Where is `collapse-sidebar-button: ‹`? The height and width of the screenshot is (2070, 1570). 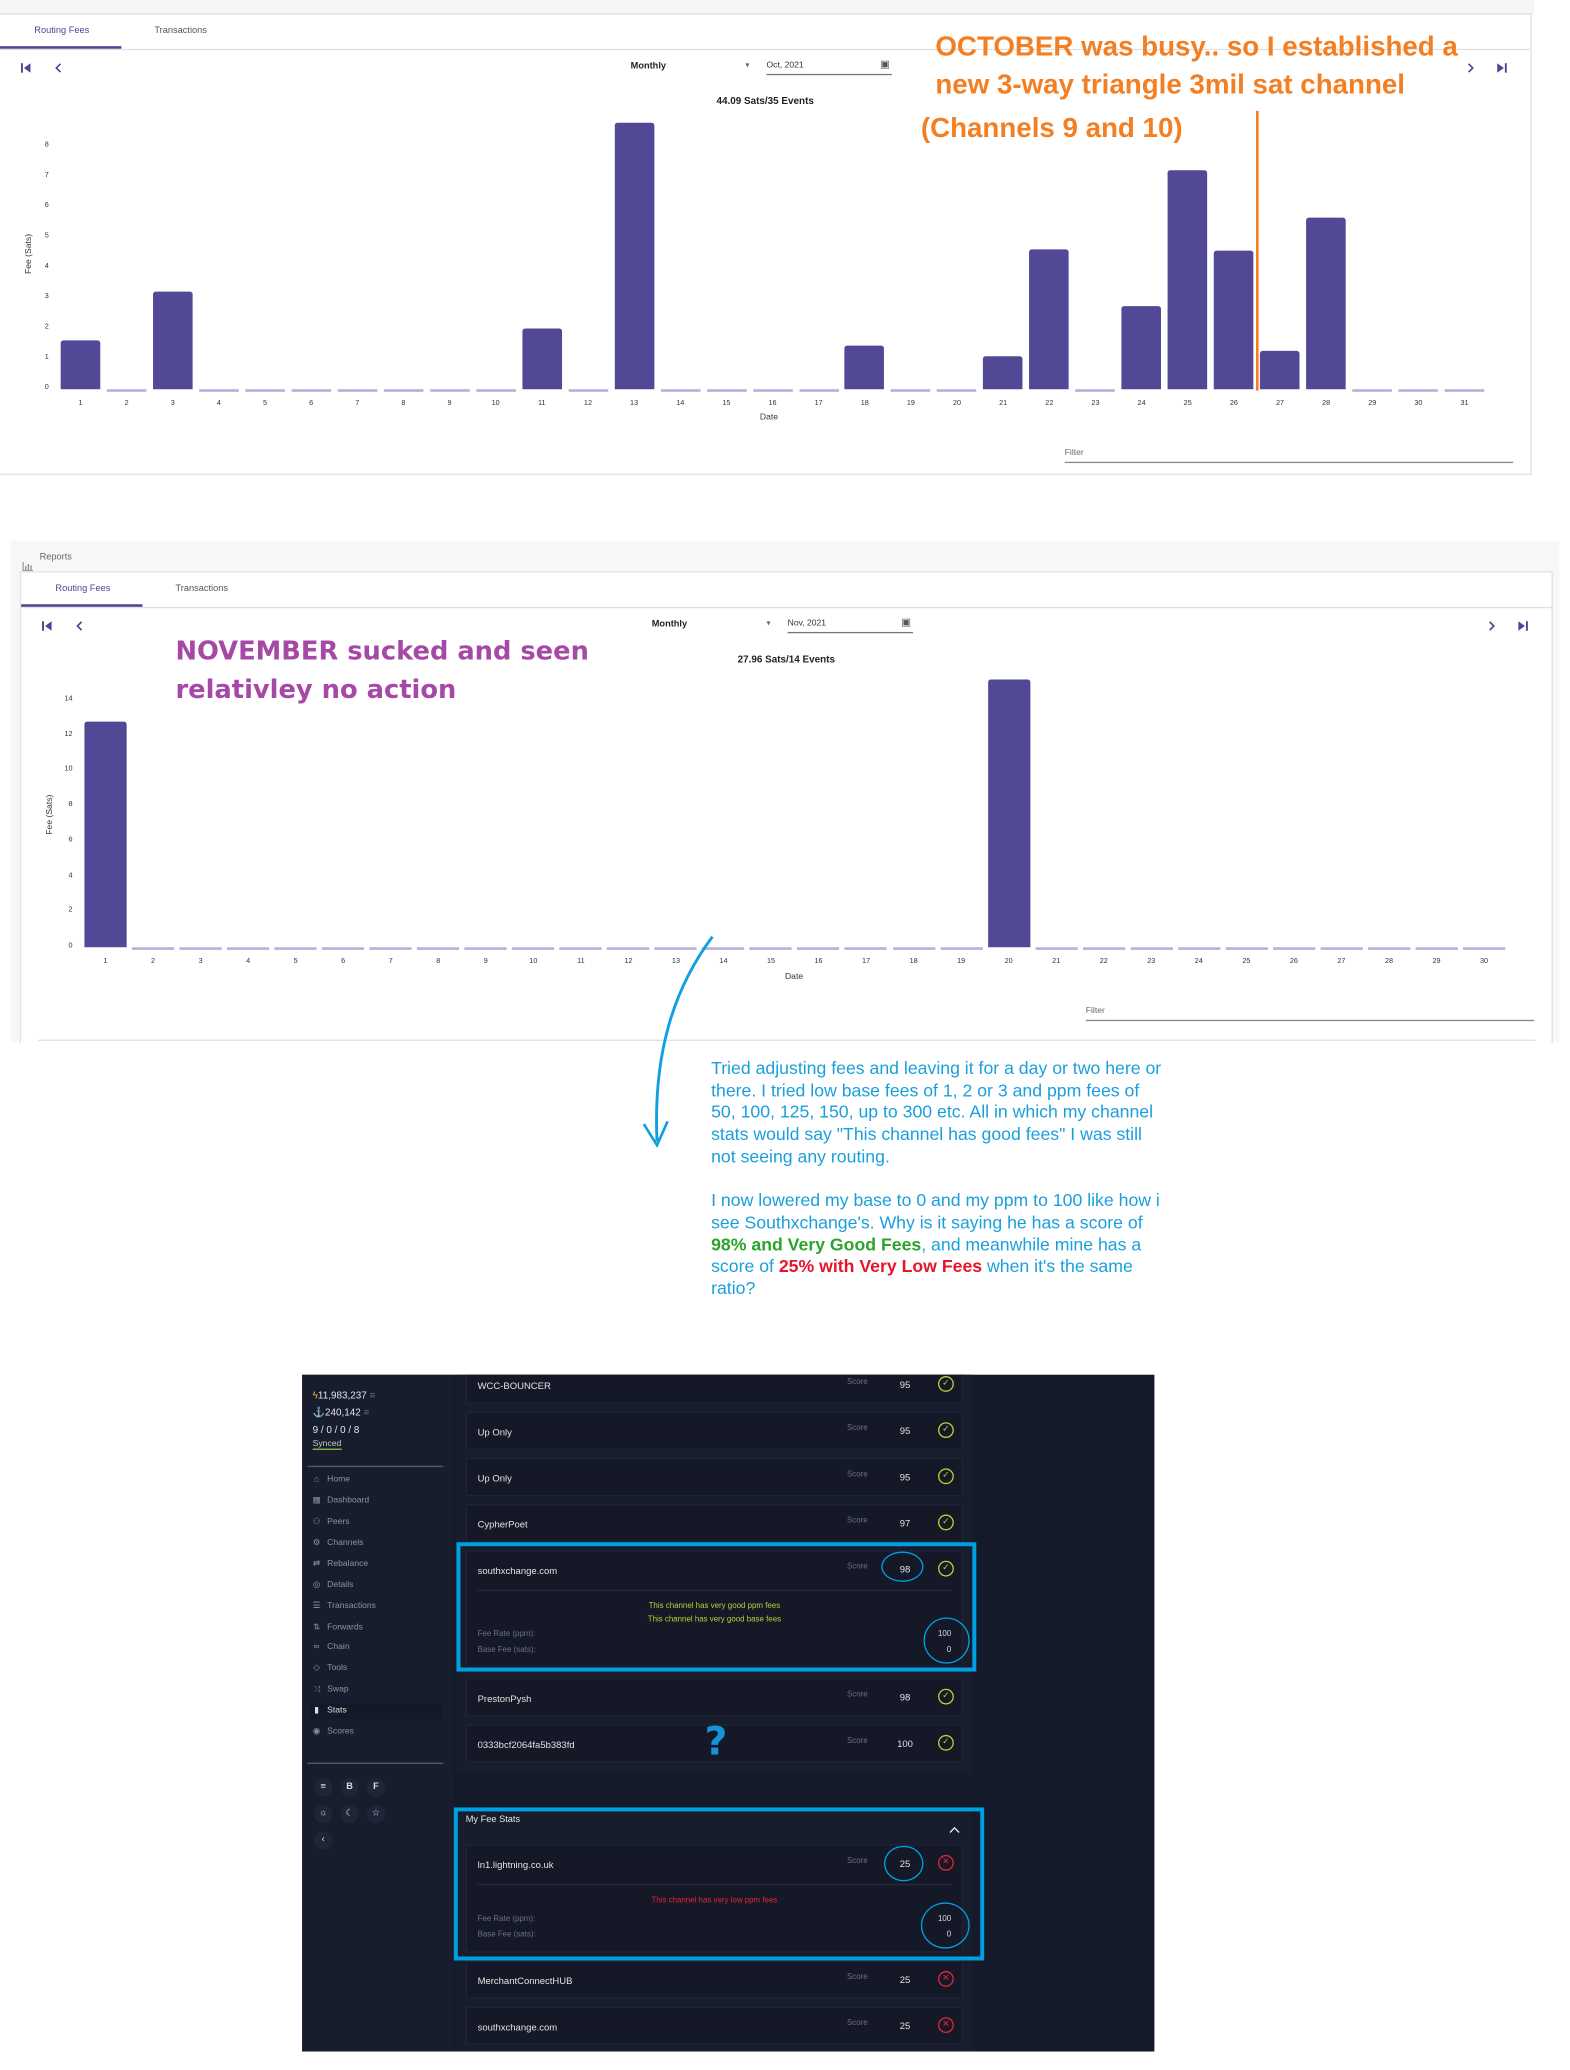
collapse-sidebar-button: ‹ is located at coordinates (323, 1840).